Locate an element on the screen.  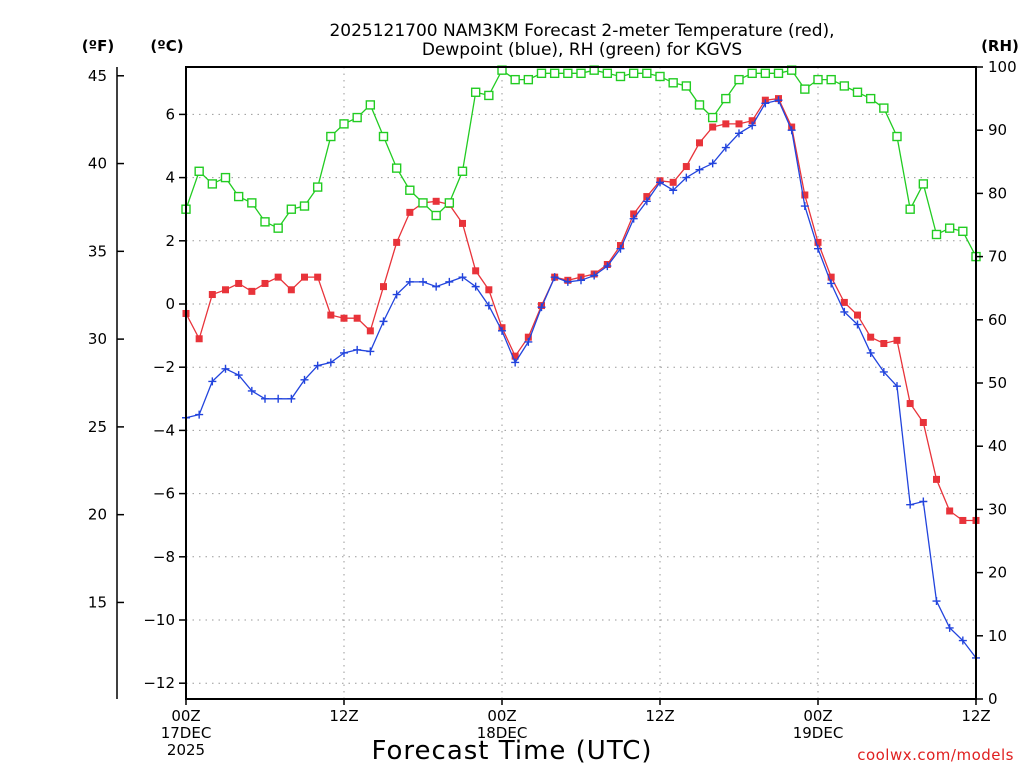
celsius-tick-label: −2 is located at coordinates (164, 367).